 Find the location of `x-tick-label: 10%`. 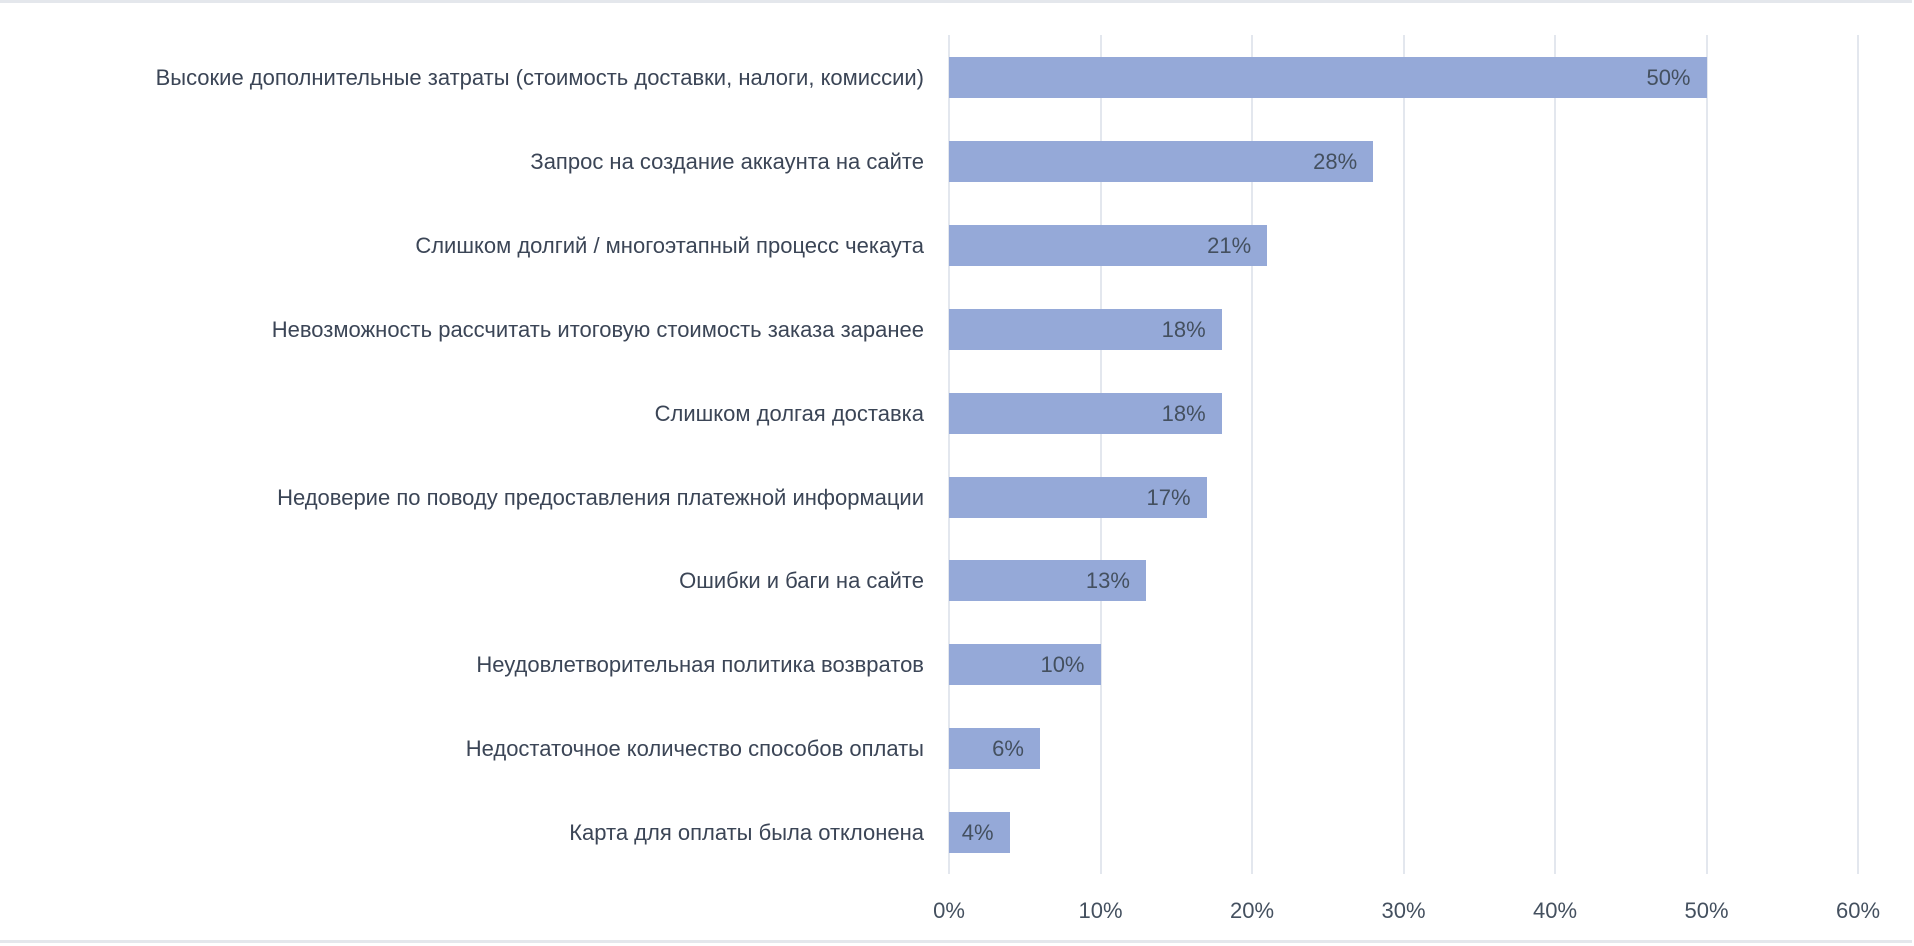

x-tick-label: 10% is located at coordinates (1100, 910).